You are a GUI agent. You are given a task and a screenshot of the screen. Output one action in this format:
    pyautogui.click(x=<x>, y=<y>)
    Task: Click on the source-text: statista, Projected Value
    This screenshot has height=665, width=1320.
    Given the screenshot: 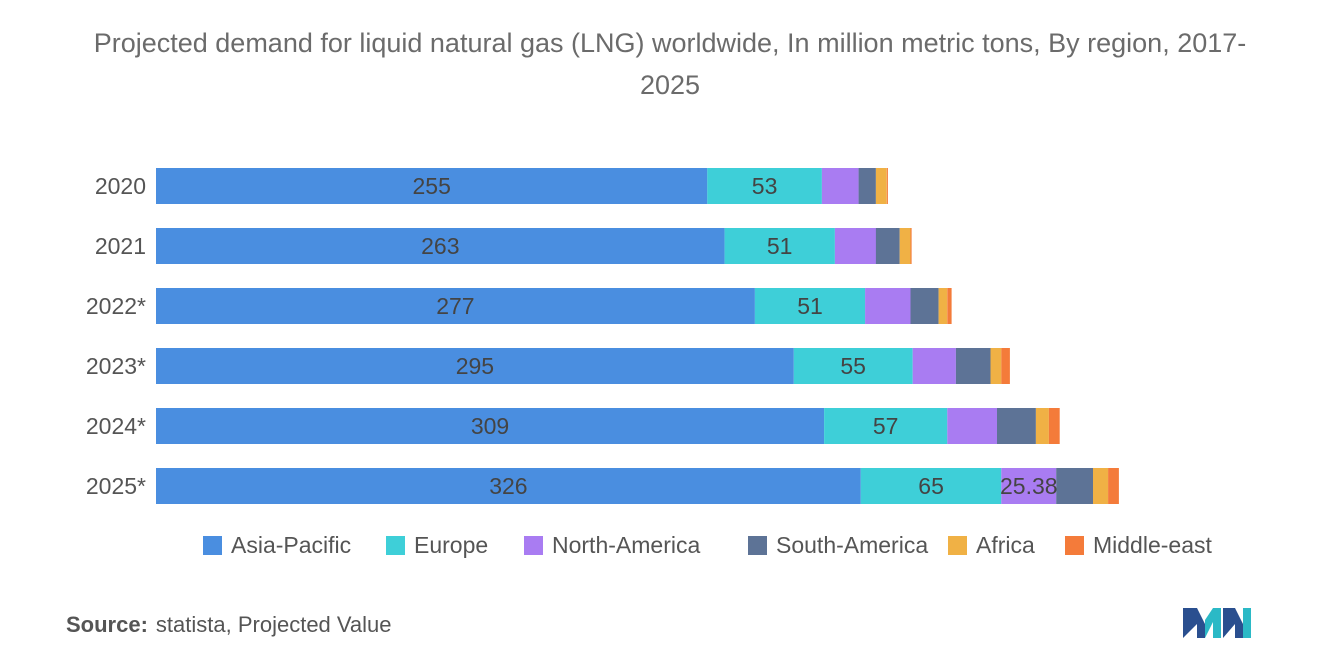 What is the action you would take?
    pyautogui.click(x=273, y=624)
    